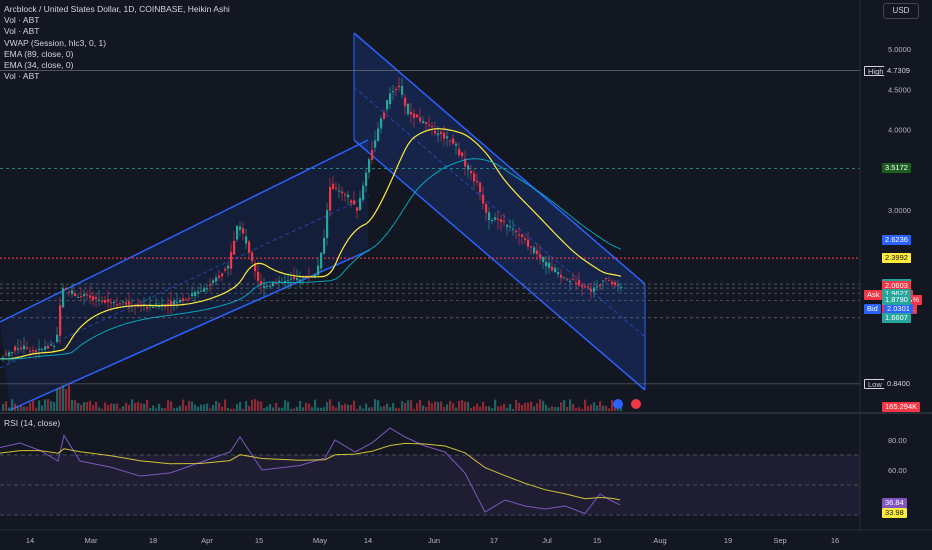 This screenshot has width=932, height=550. I want to click on legend-vol-1: Vol · ABT, so click(22, 20).